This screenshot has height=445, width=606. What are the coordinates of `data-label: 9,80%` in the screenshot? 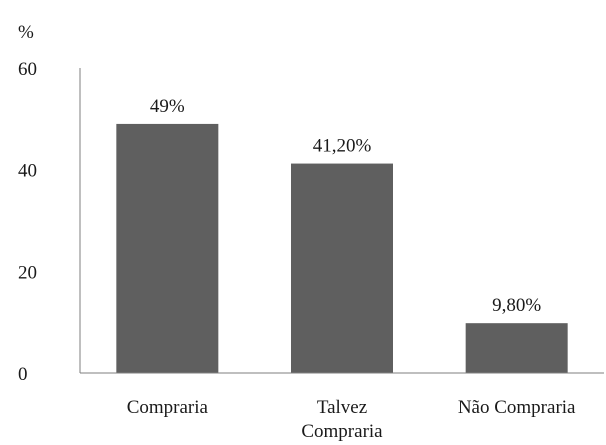 It's located at (516, 305).